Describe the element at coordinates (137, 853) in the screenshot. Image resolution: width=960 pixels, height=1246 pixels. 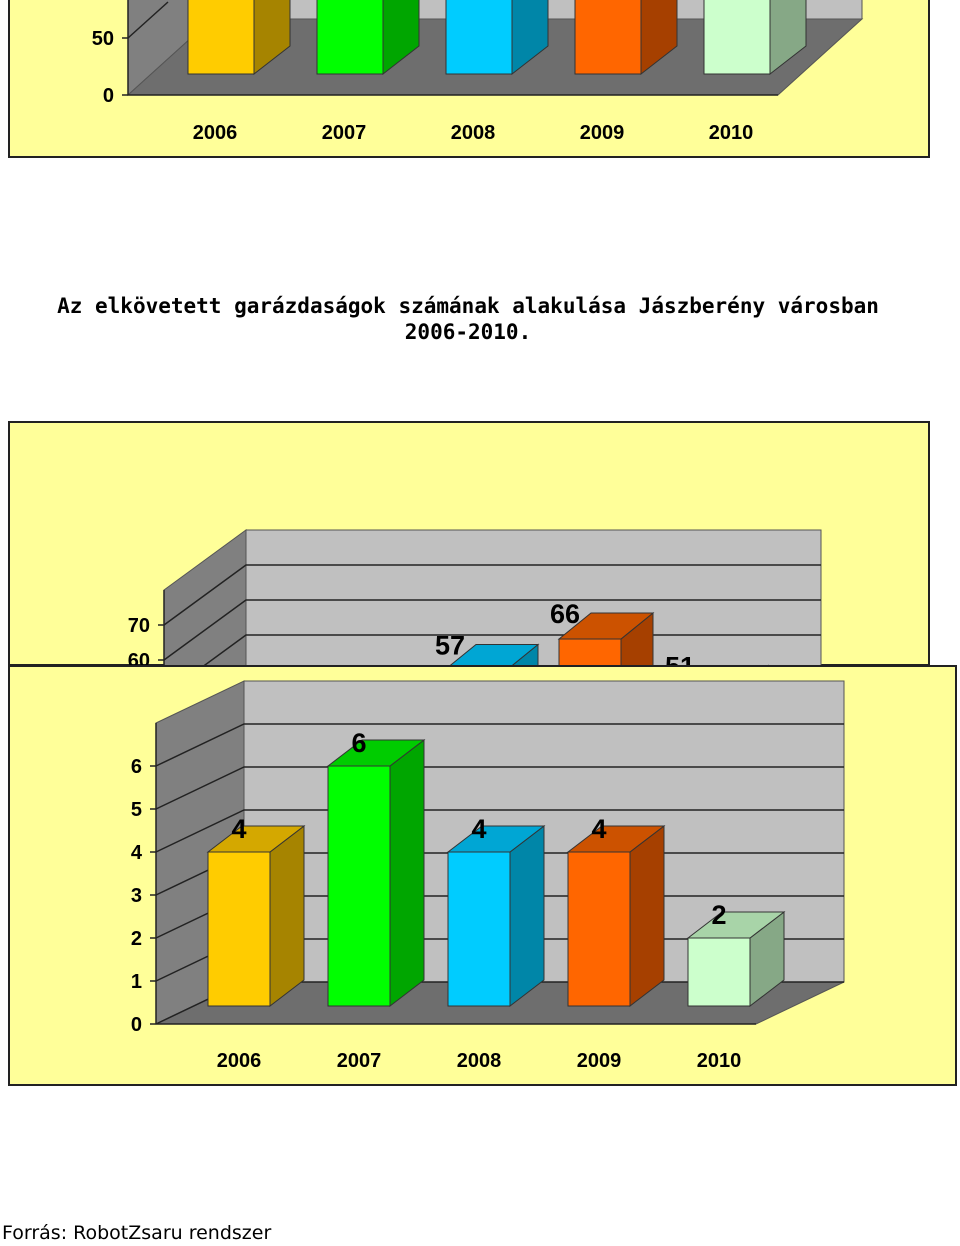
I see `y-tick-label: 4` at that location.